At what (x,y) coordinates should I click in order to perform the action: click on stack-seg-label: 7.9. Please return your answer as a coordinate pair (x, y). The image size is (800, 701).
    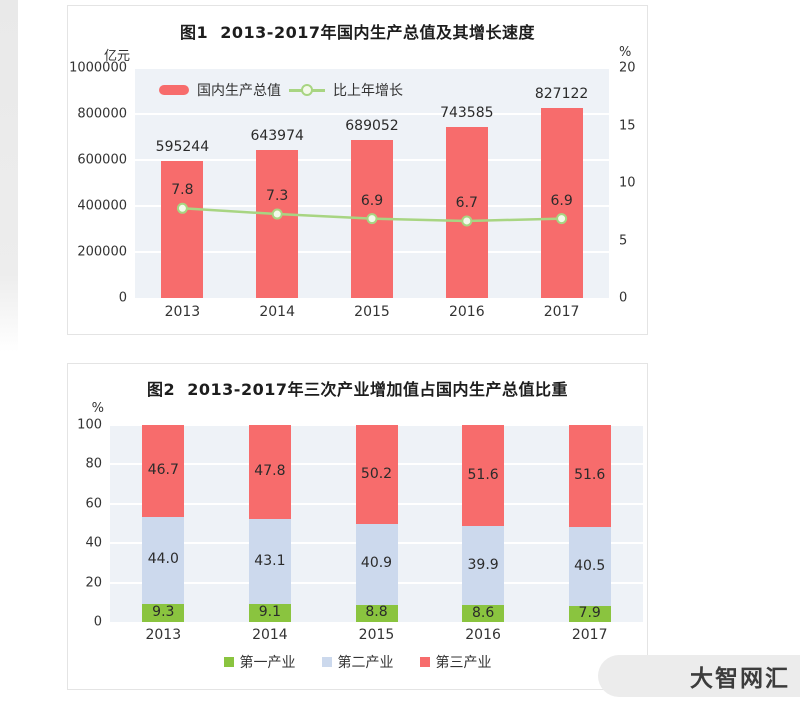
    Looking at the image, I should click on (589, 613).